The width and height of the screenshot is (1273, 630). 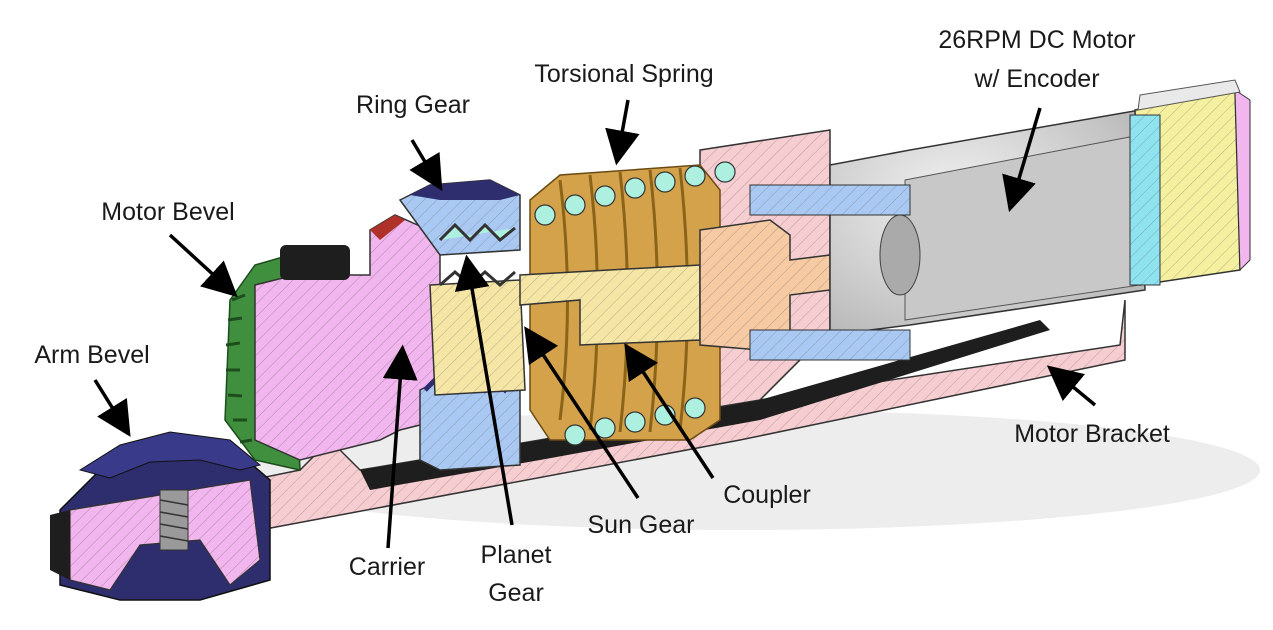 What do you see at coordinates (675, 285) in the screenshot?
I see `sun-gear-and-coupler` at bounding box center [675, 285].